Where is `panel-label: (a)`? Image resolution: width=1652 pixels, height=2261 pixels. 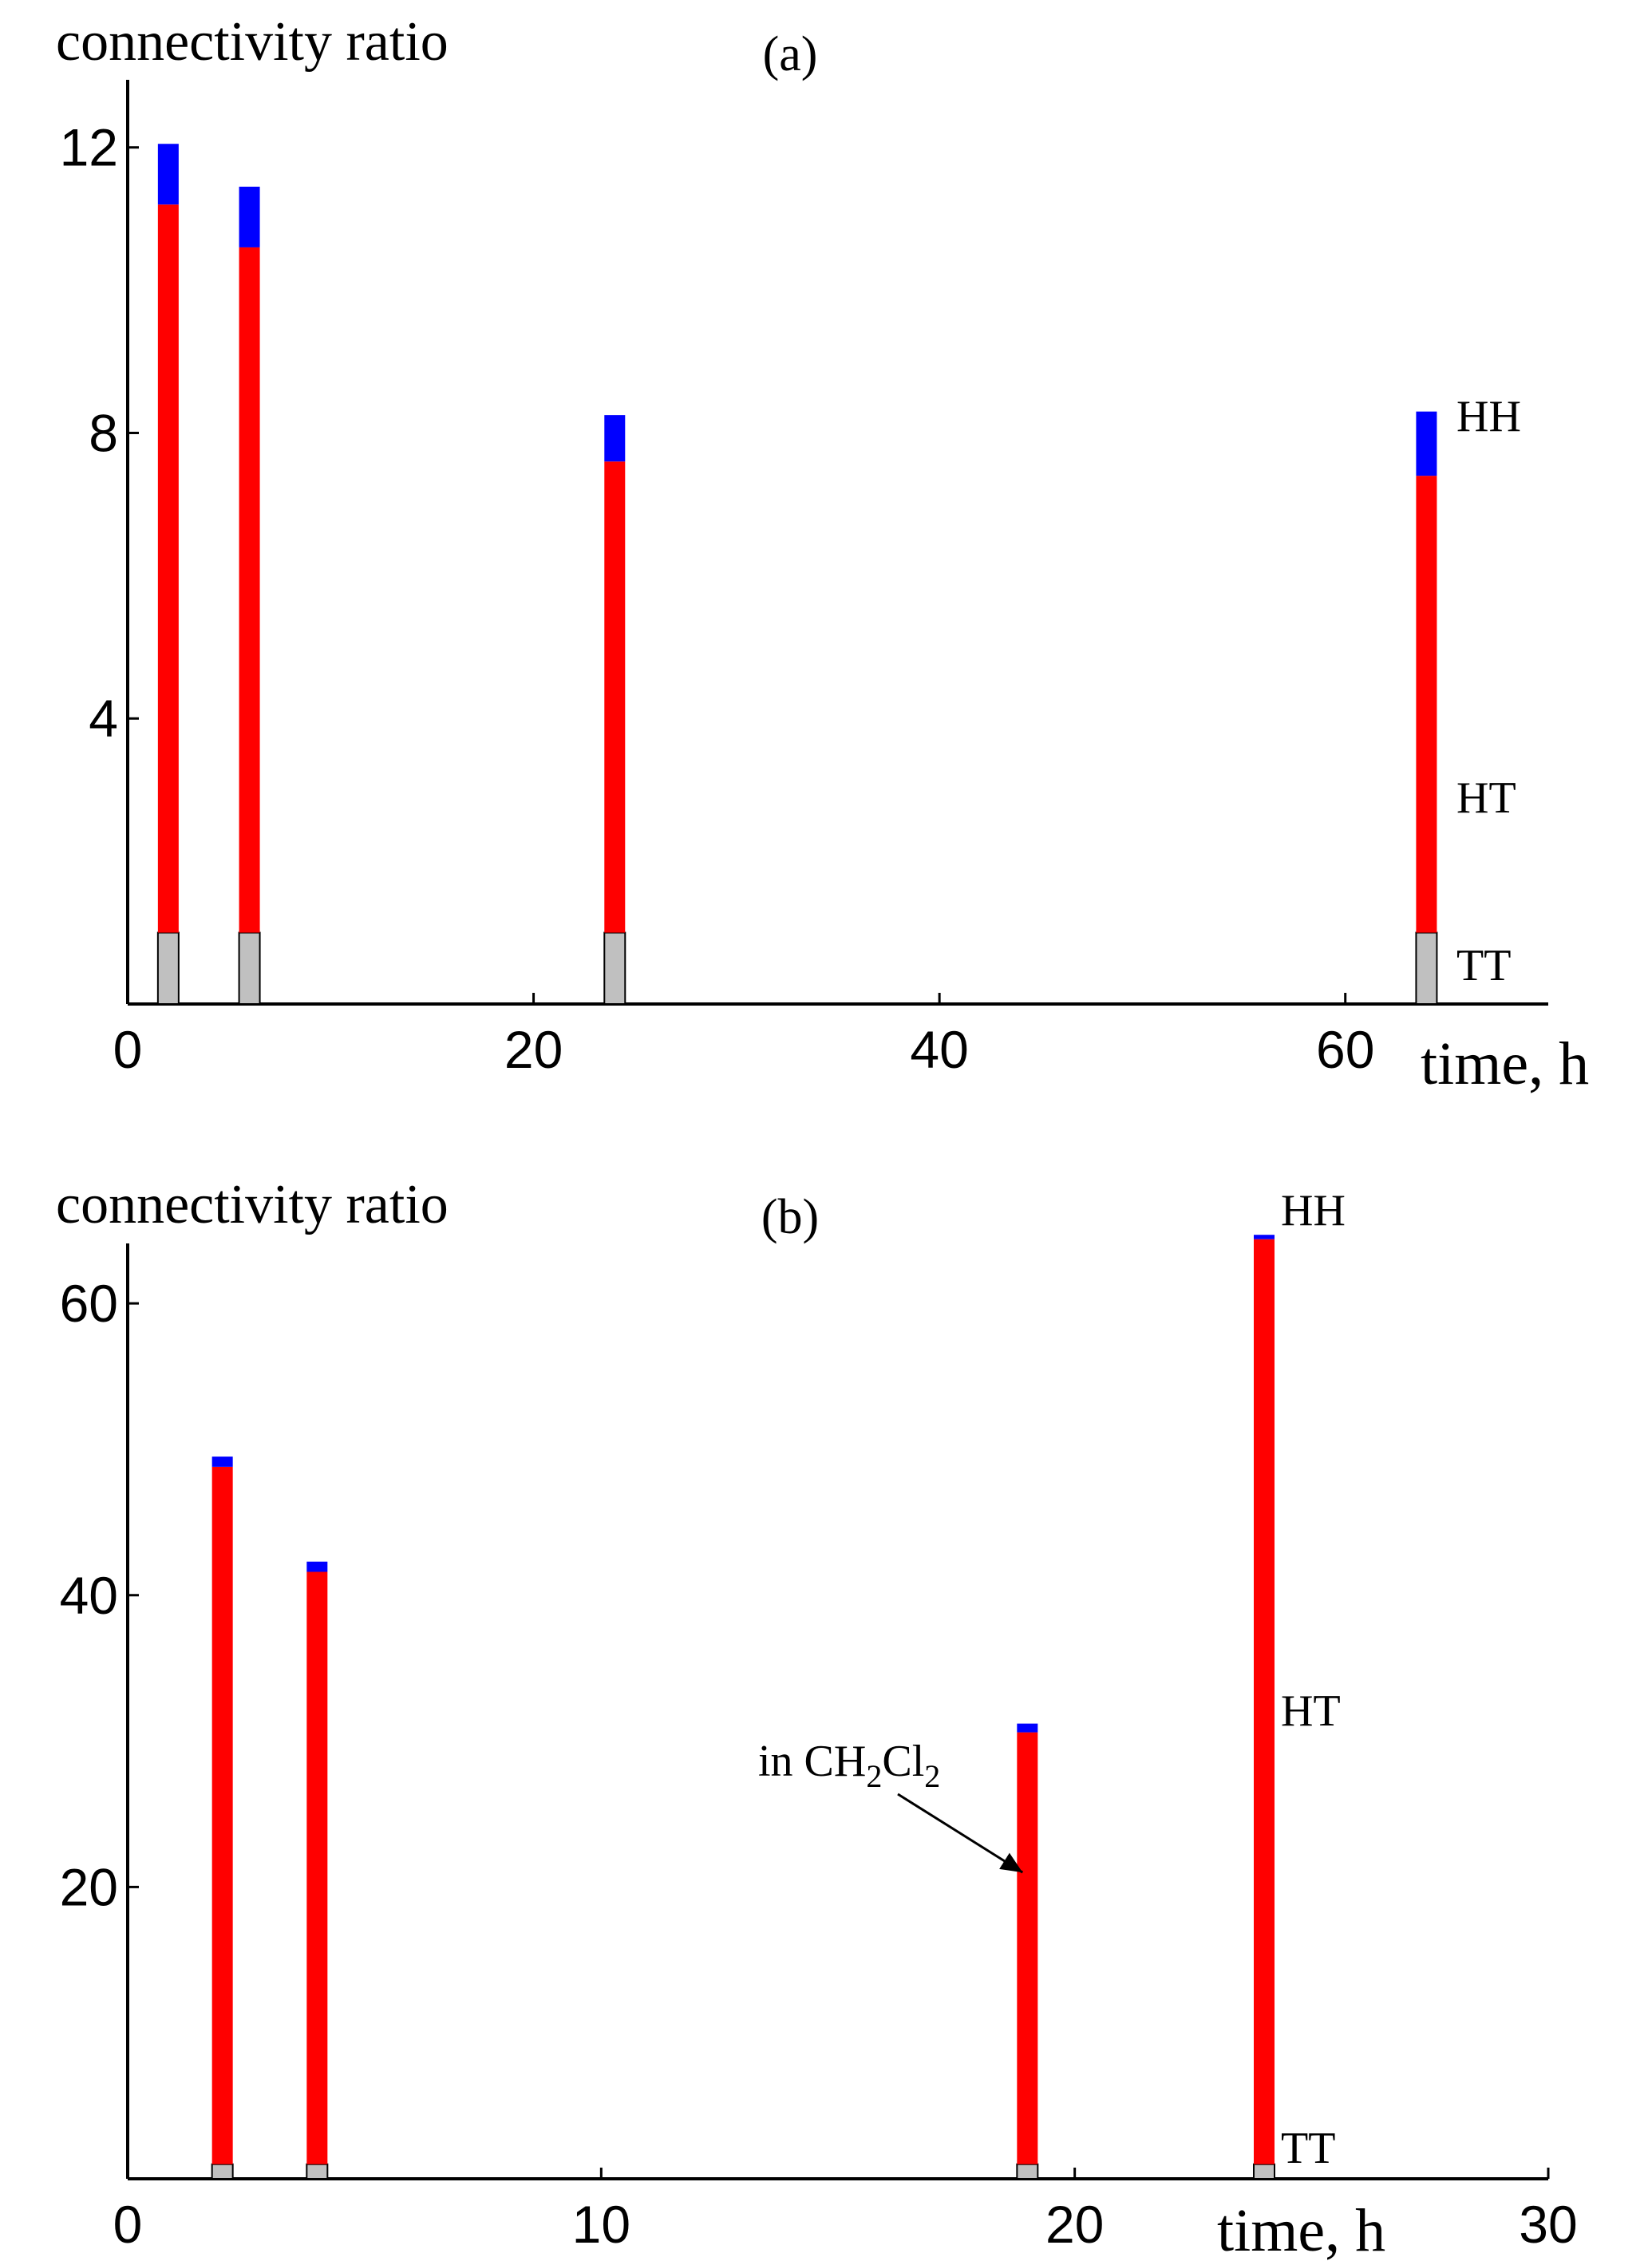
panel-label: (a) is located at coordinates (791, 54).